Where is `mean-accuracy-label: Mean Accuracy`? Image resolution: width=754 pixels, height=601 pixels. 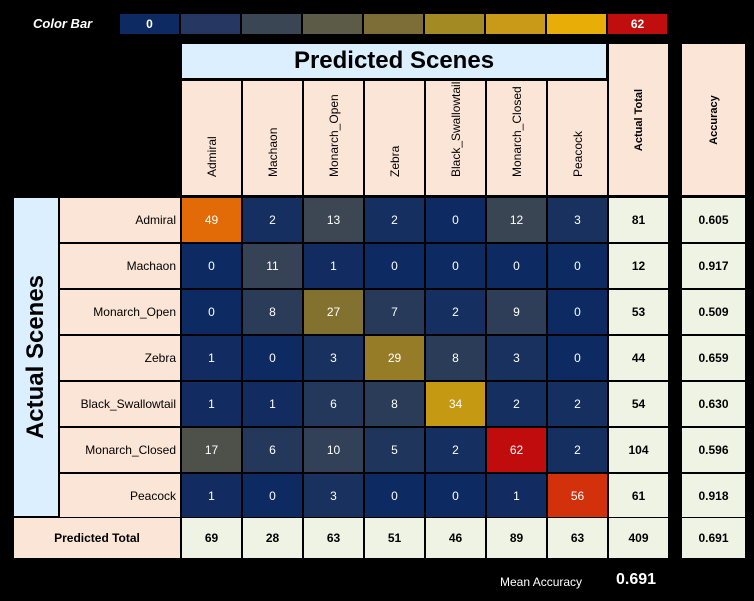 mean-accuracy-label: Mean Accuracy is located at coordinates (541, 582).